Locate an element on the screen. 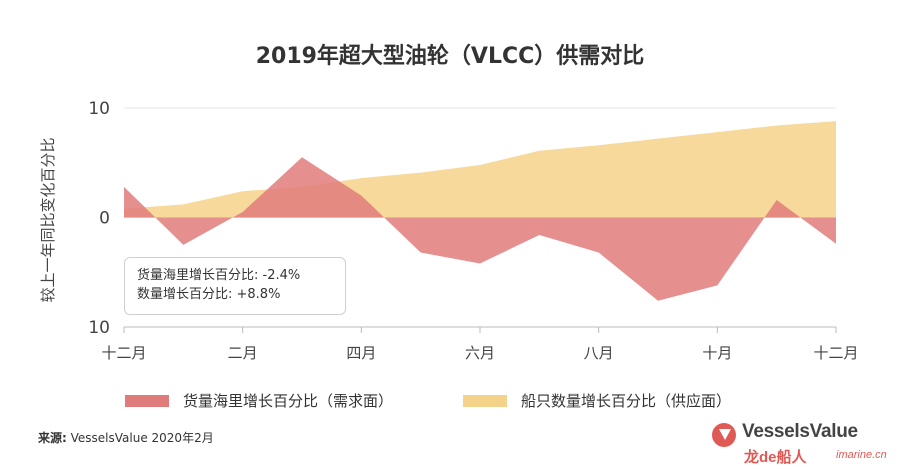  logo-watermark: 龙de船人 is located at coordinates (775, 457).